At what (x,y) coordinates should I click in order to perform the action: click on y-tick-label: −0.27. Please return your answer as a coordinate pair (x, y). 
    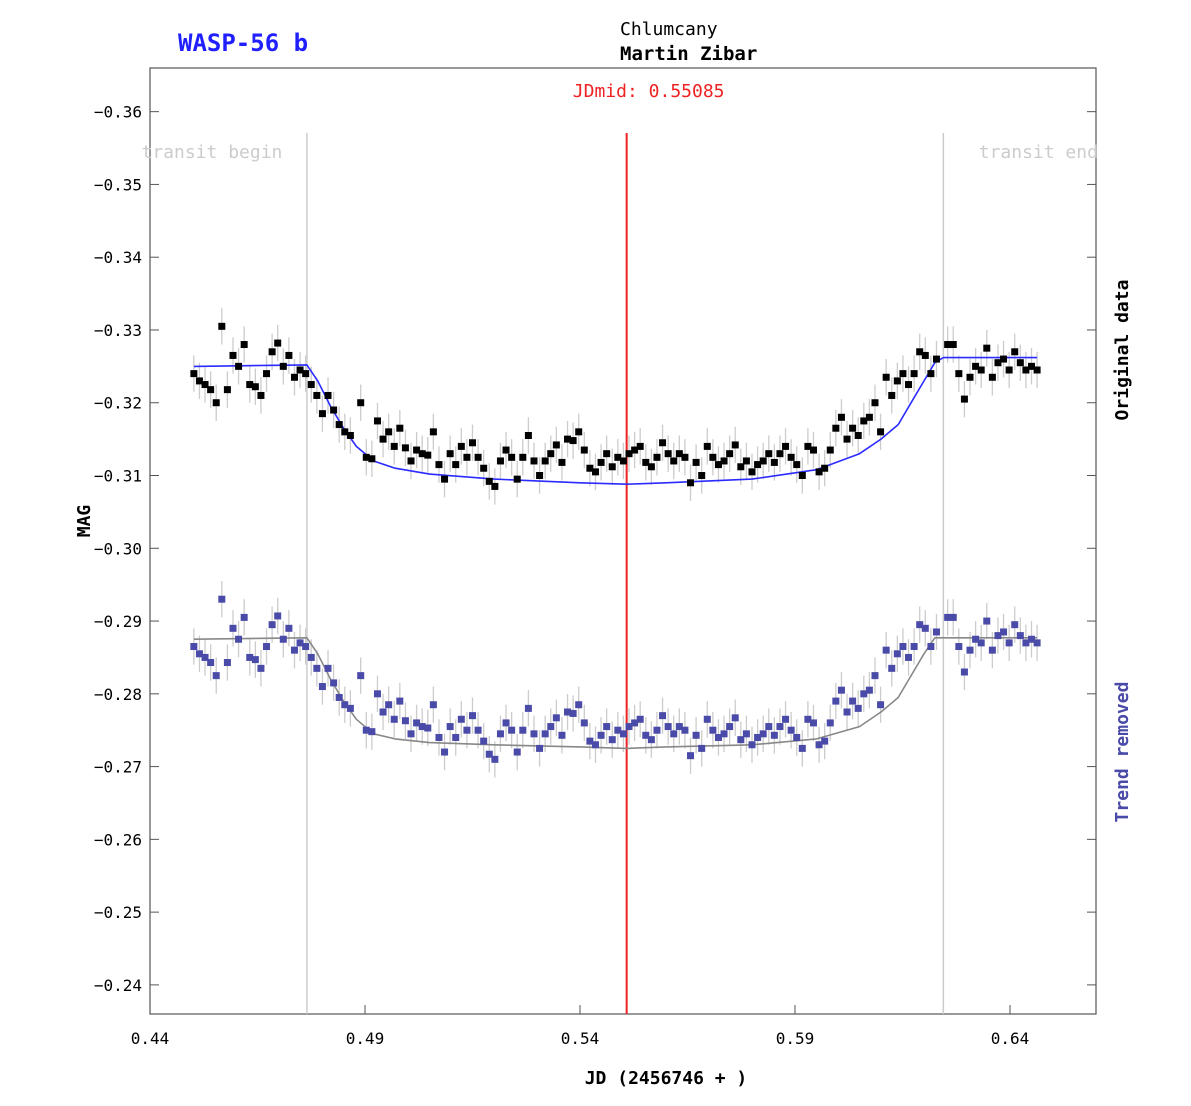
    Looking at the image, I should click on (118, 767).